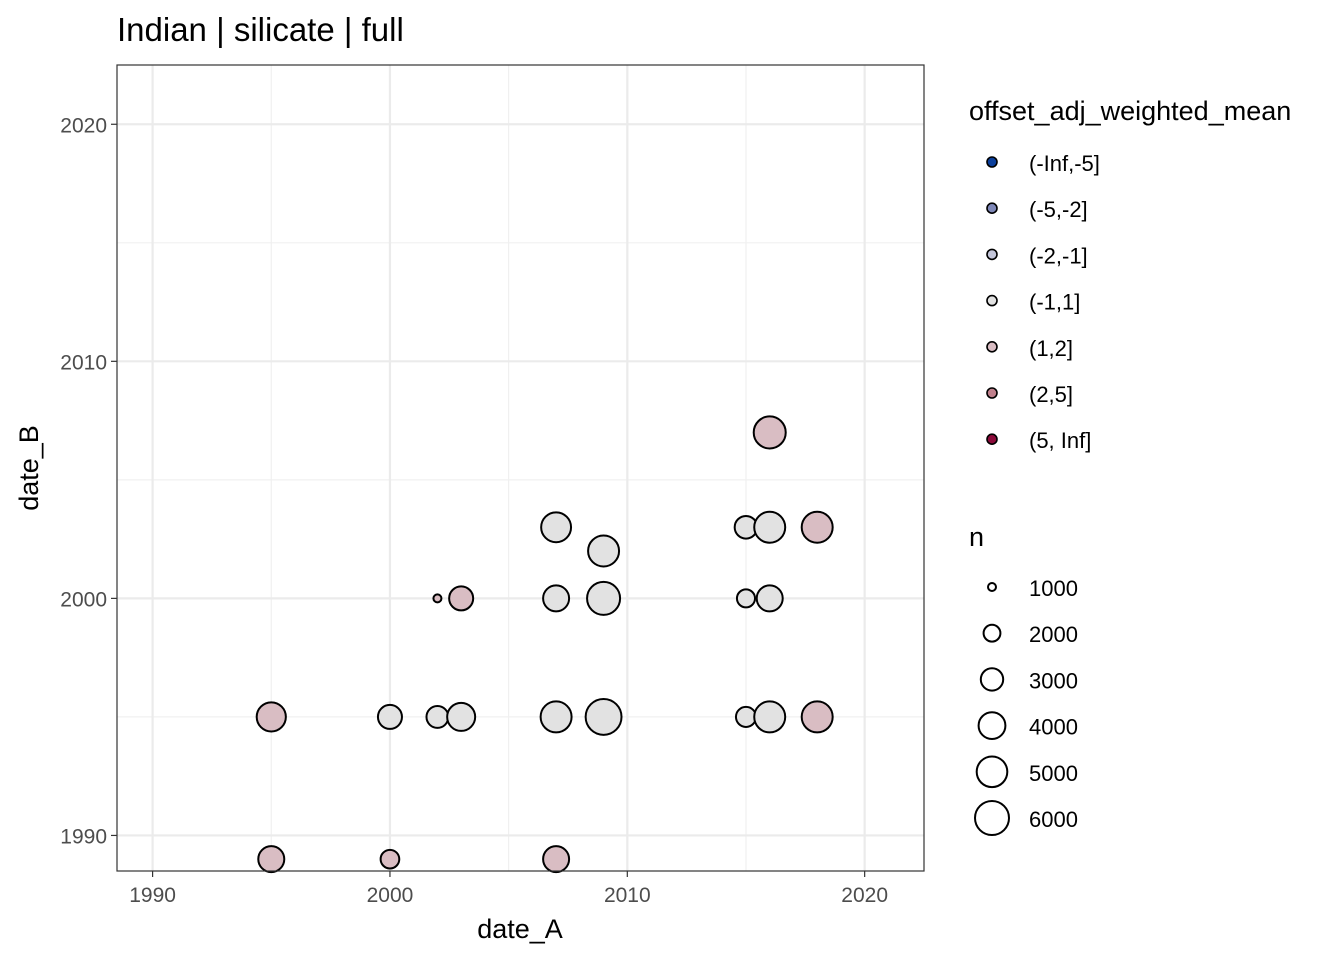 Image resolution: width=1344 pixels, height=960 pixels. Describe the element at coordinates (390, 895) in the screenshot. I see `x-tick-label: 2000` at that location.